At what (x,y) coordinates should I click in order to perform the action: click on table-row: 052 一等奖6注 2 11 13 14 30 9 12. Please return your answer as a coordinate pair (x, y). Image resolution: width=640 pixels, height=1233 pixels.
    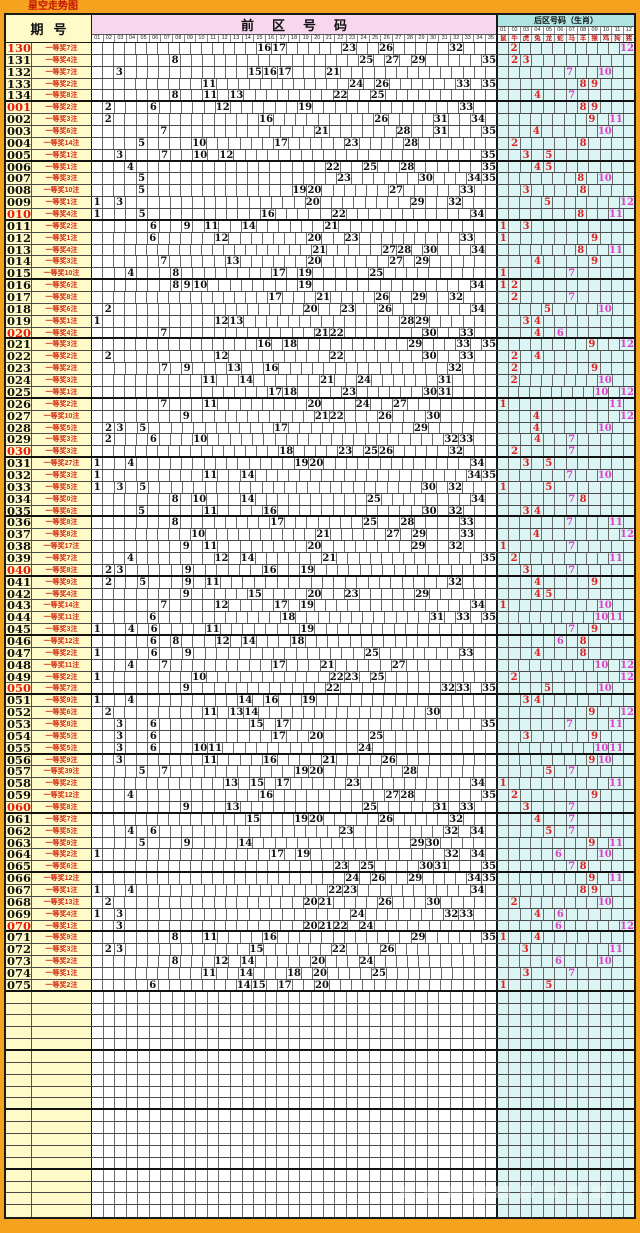
    Looking at the image, I should click on (320, 712).